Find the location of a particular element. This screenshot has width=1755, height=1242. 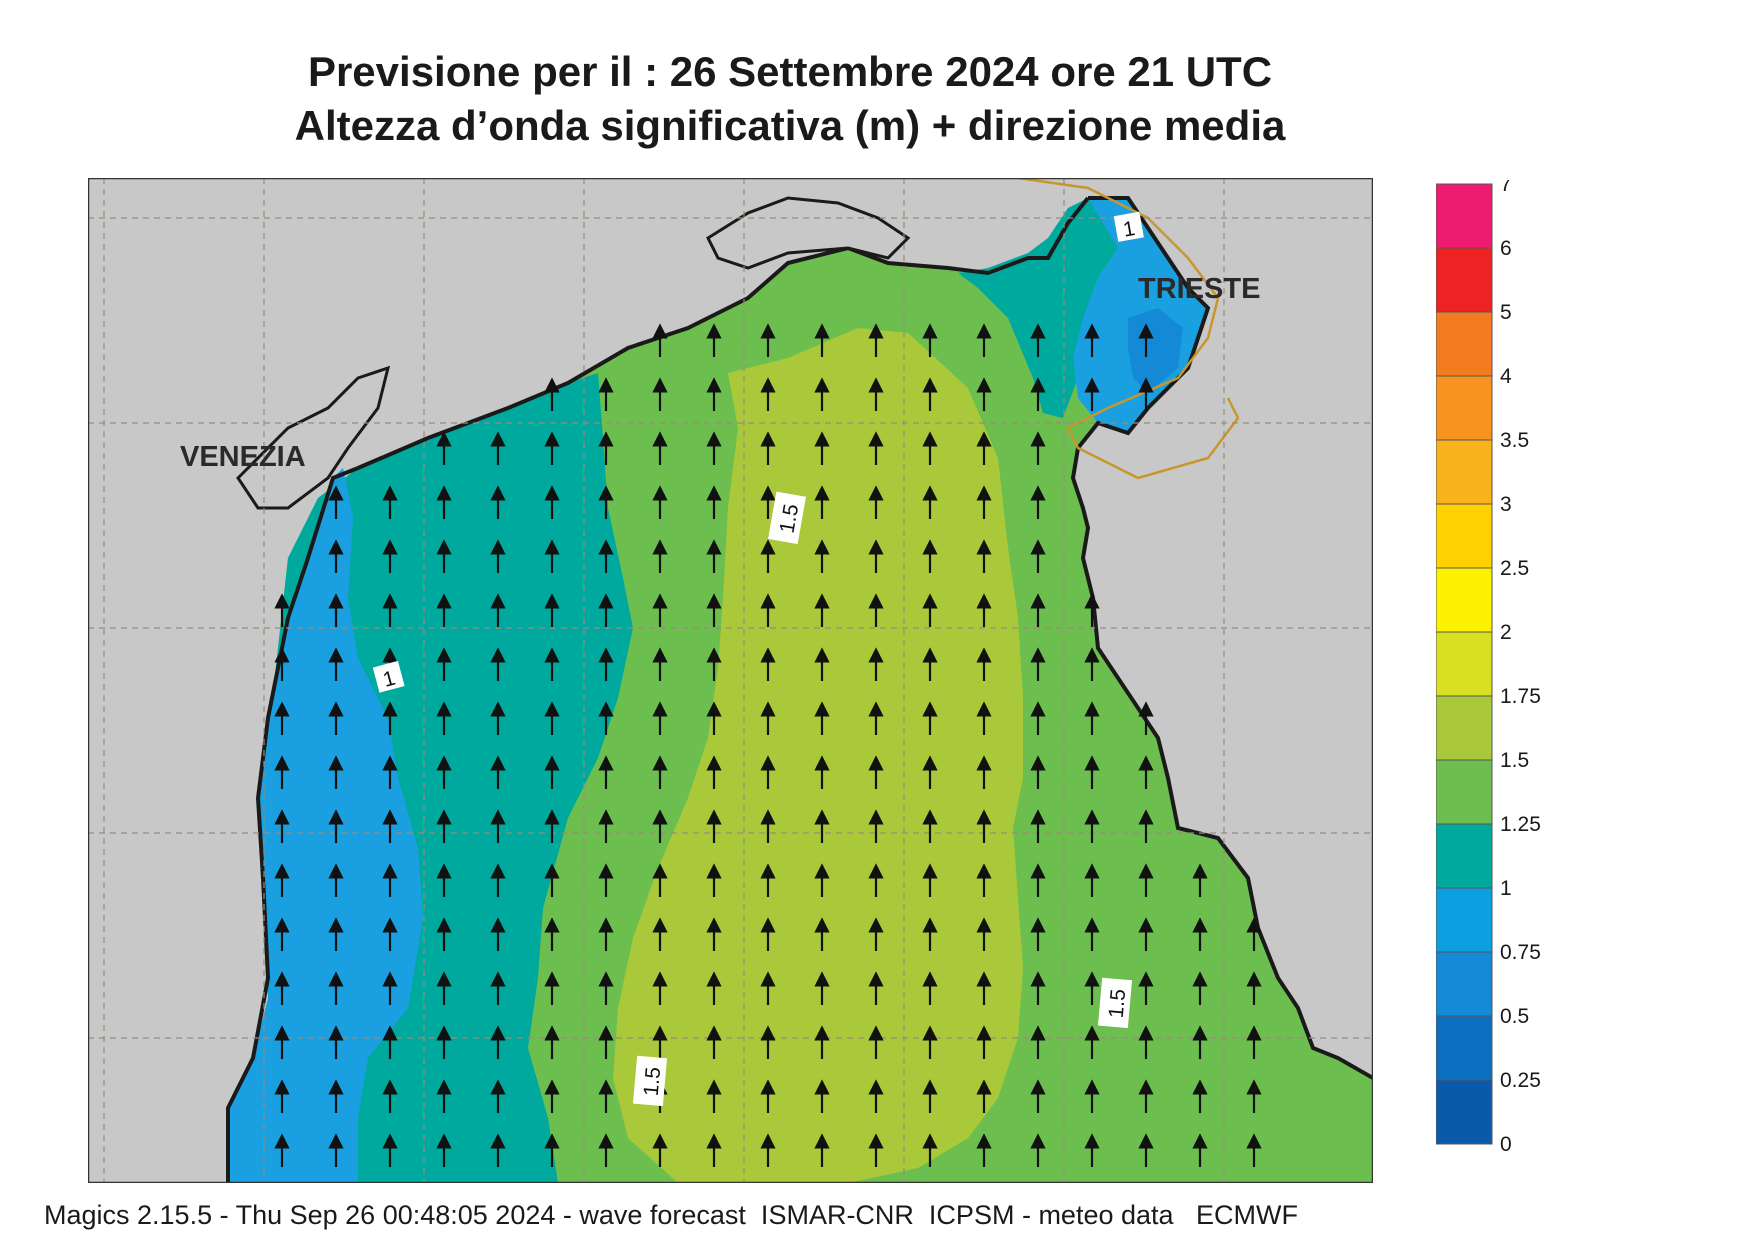

wave-zone-1-1.25-trieste is located at coordinates (1053, 308).